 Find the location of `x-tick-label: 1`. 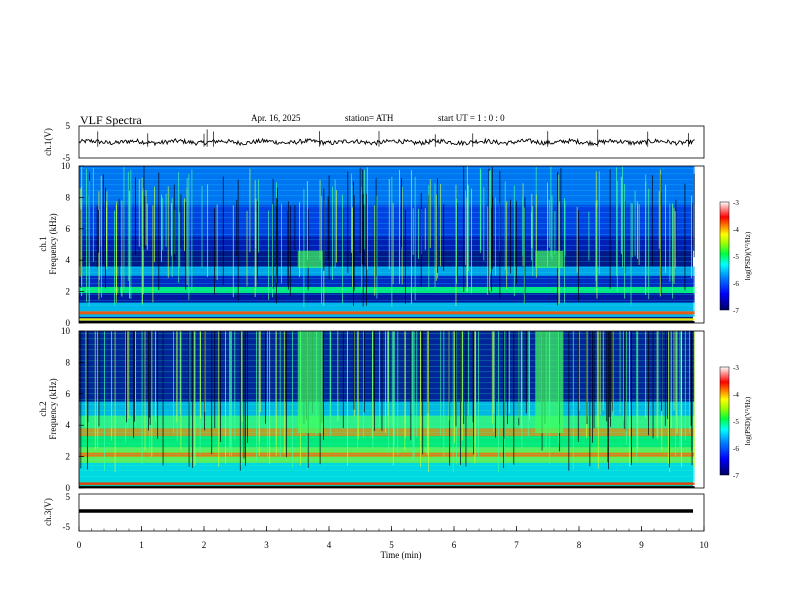

x-tick-label: 1 is located at coordinates (141, 545).